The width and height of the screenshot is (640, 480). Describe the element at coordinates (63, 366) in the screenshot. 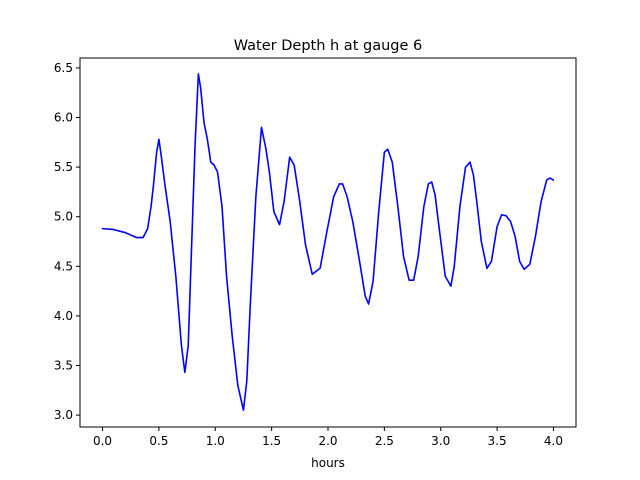

I see `y-tick-label: 3.5` at that location.